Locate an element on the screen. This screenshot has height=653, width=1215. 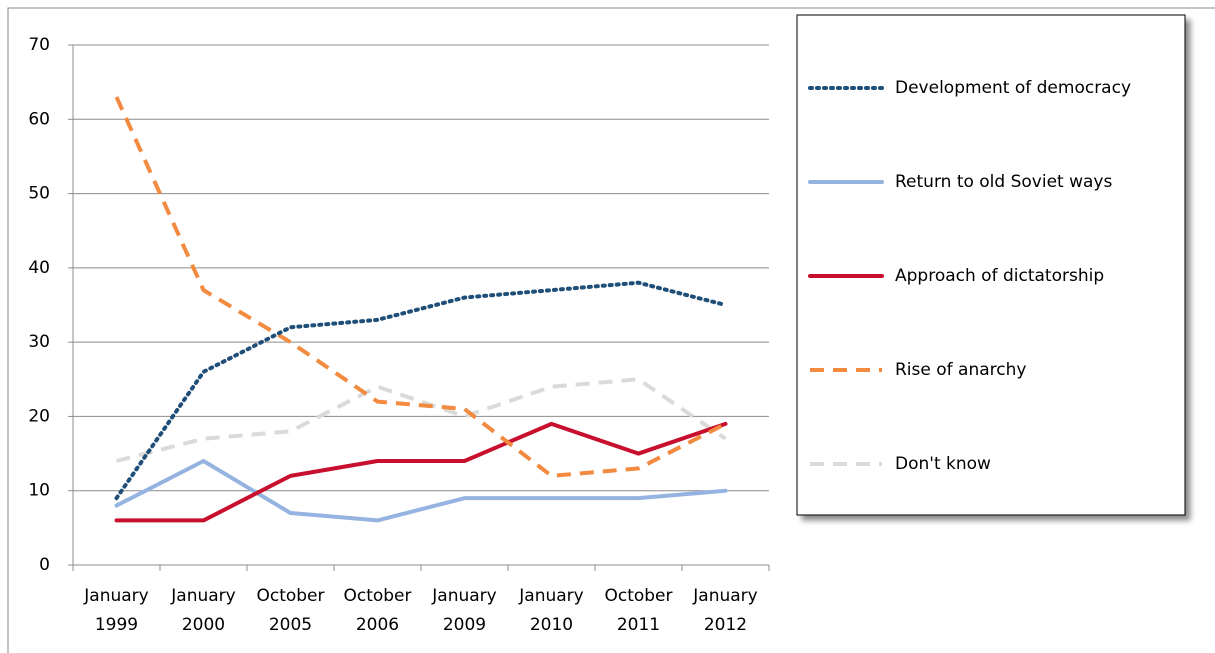
legend-label: Rise of anarchy is located at coordinates (960, 370).